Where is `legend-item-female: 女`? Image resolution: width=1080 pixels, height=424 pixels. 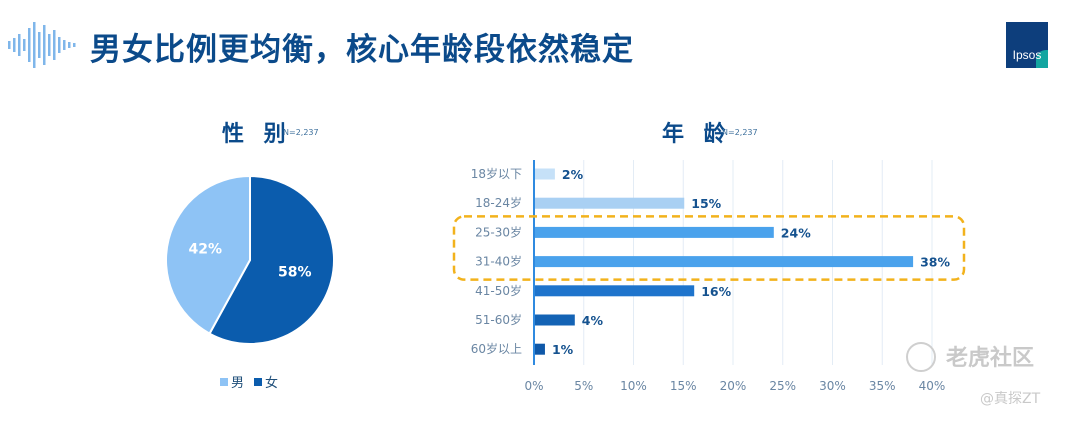
legend-item-female: 女 is located at coordinates (266, 381).